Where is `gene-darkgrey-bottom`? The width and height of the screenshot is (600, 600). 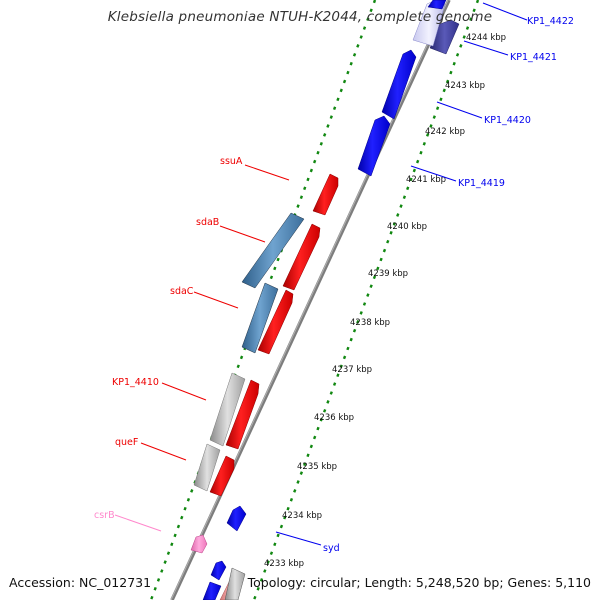
gene-darkgrey-bottom is located at coordinates (235, 583).